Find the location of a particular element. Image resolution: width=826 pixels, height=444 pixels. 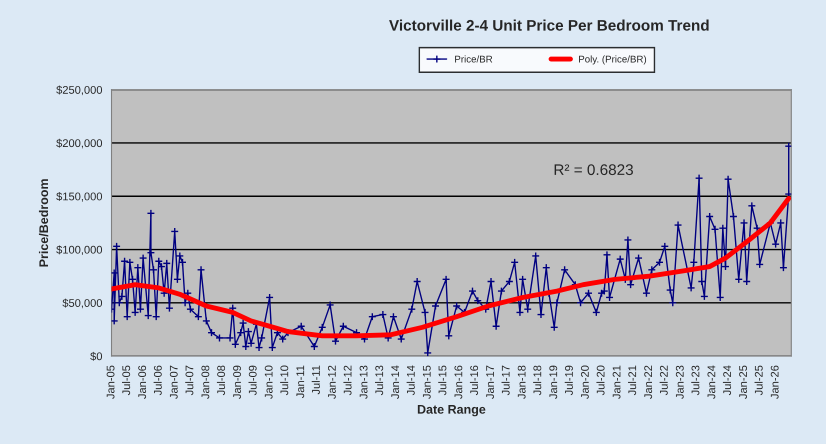

x-tick-label: Jul-14 is located at coordinates (410, 380).